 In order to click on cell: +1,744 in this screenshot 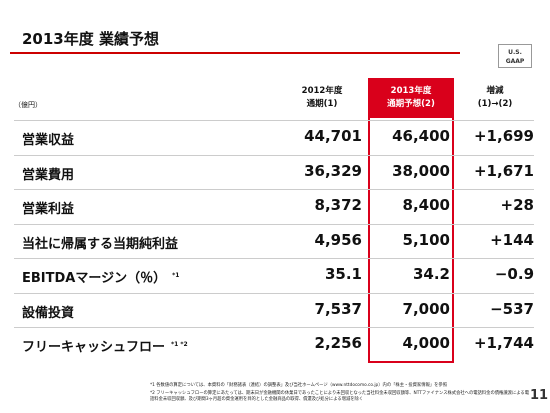, I will do `click(503, 343)`.